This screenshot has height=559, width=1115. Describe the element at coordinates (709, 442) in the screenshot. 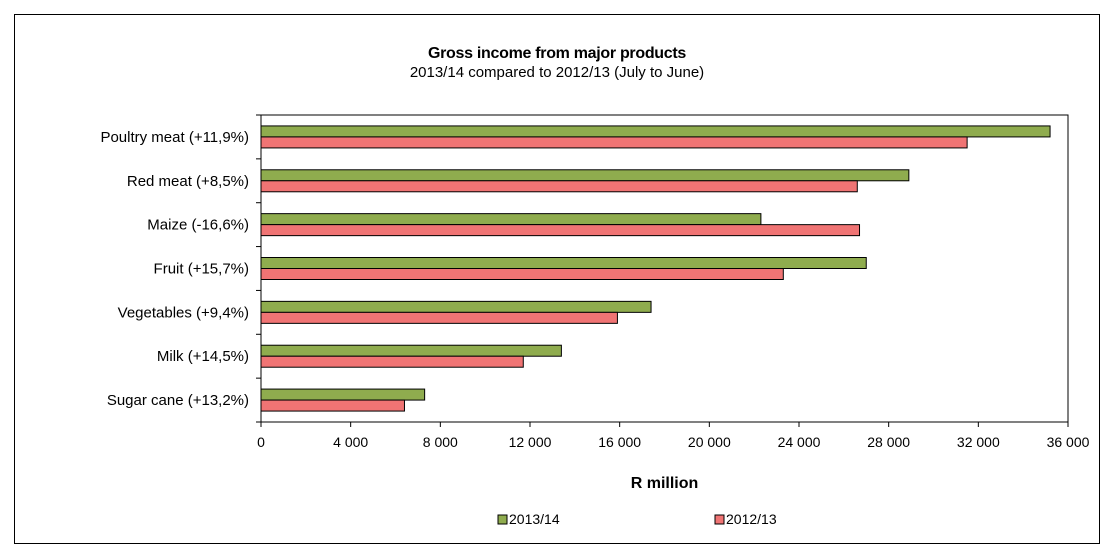

I see `x-tick-label: 20 000` at that location.